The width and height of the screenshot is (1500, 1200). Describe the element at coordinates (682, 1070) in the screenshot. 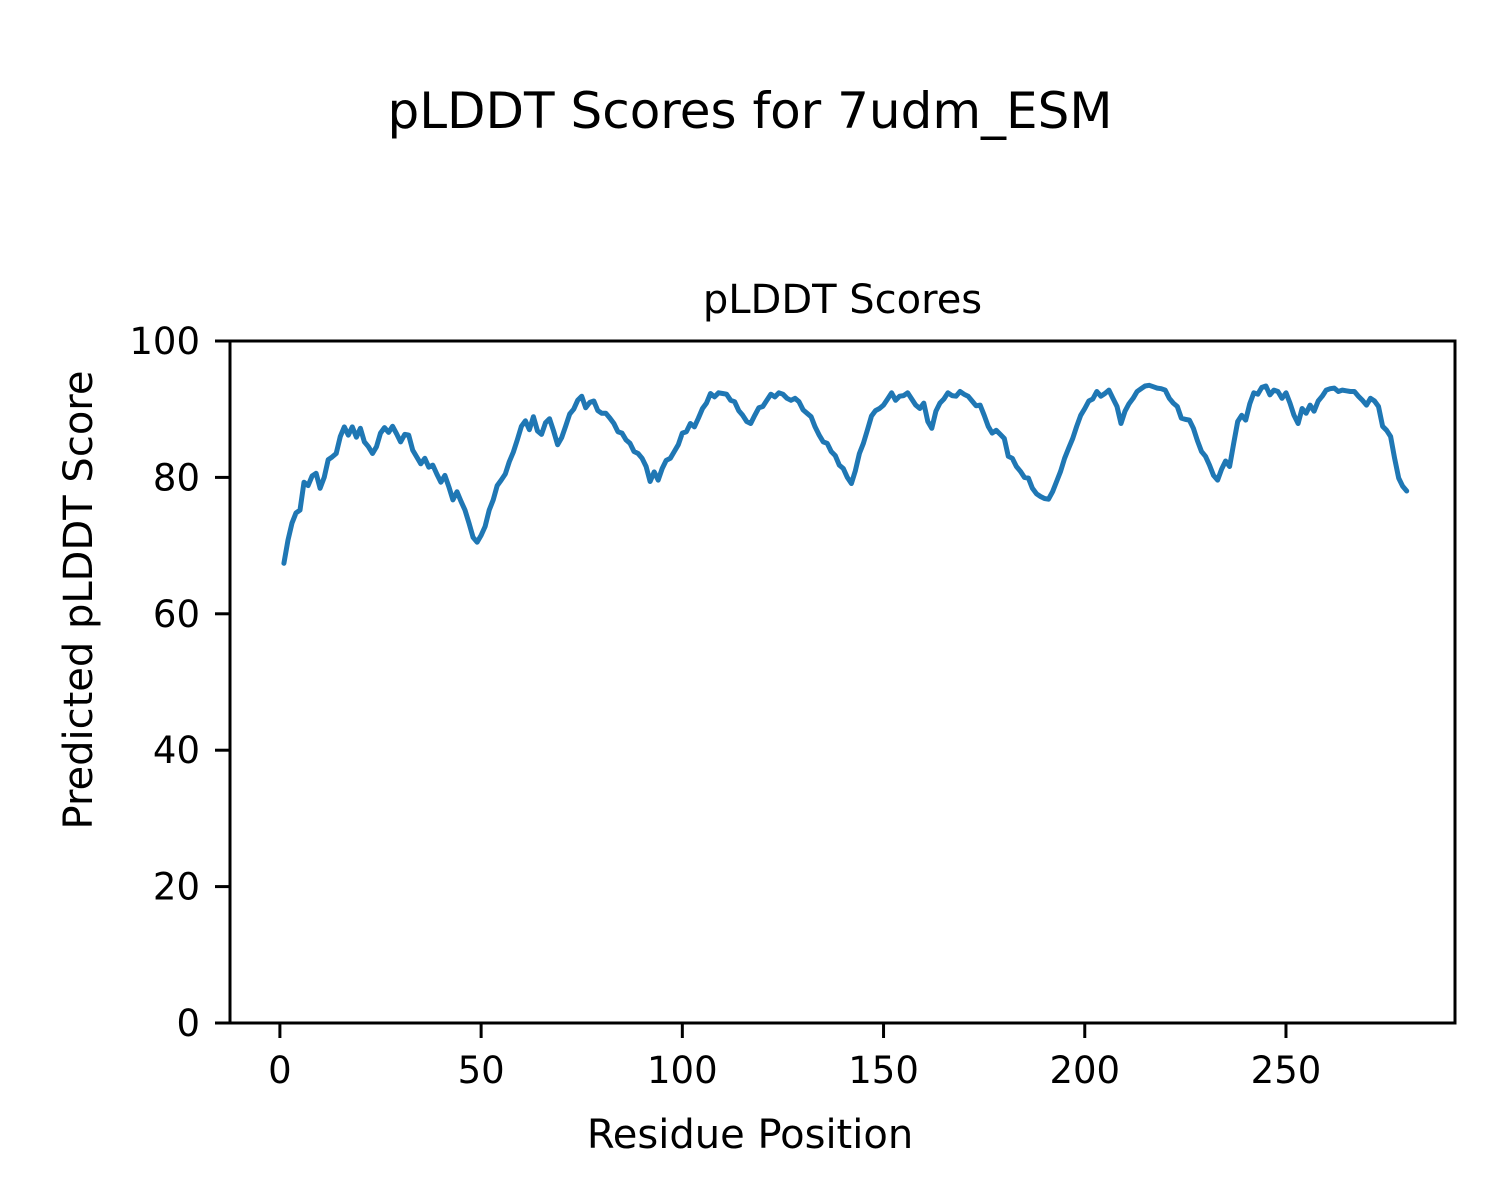

I see `x-tick-label-100: 100` at that location.